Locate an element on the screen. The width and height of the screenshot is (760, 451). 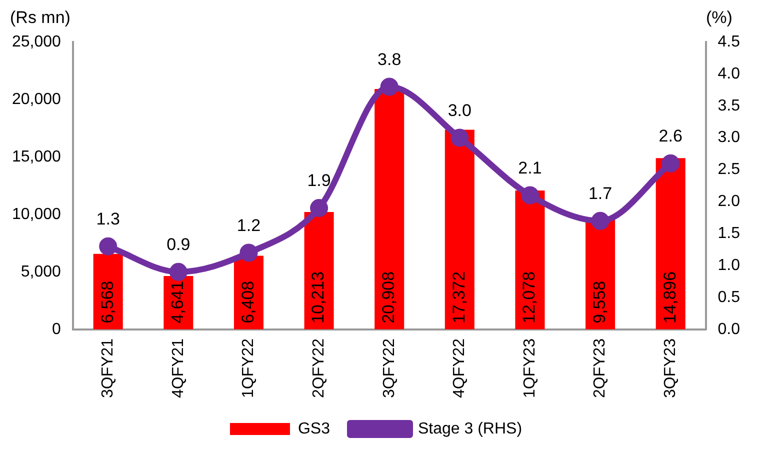
y2-tick-label: 4.5 is located at coordinates (729, 41).